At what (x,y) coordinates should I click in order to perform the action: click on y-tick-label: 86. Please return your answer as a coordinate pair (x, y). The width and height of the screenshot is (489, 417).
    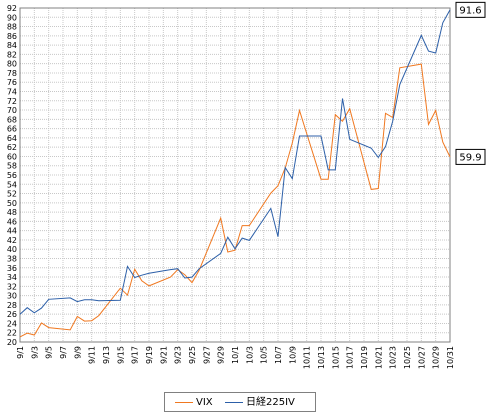
    Looking at the image, I should click on (12, 36).